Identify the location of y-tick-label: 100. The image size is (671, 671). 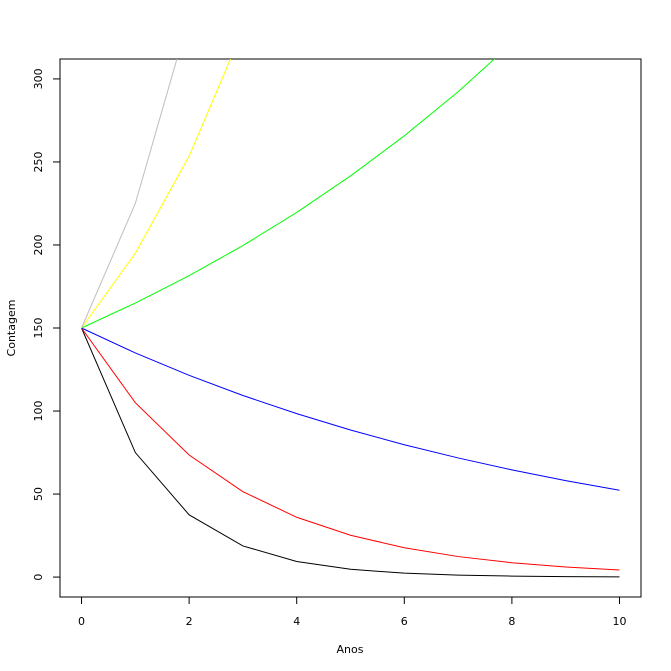
(38, 411).